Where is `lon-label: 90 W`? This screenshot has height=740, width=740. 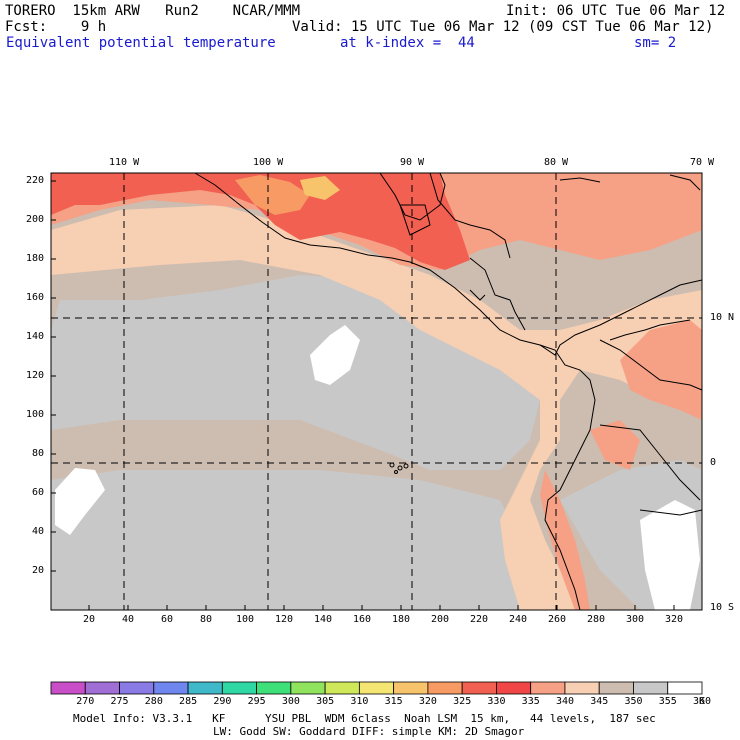 lon-label: 90 W is located at coordinates (412, 162).